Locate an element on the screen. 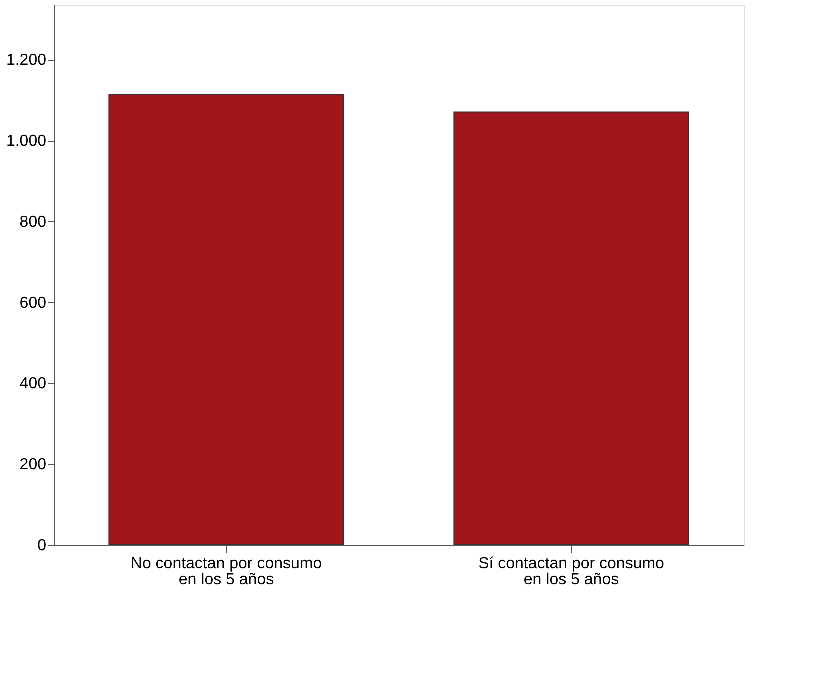  y-tick-label: 400 is located at coordinates (33, 384).